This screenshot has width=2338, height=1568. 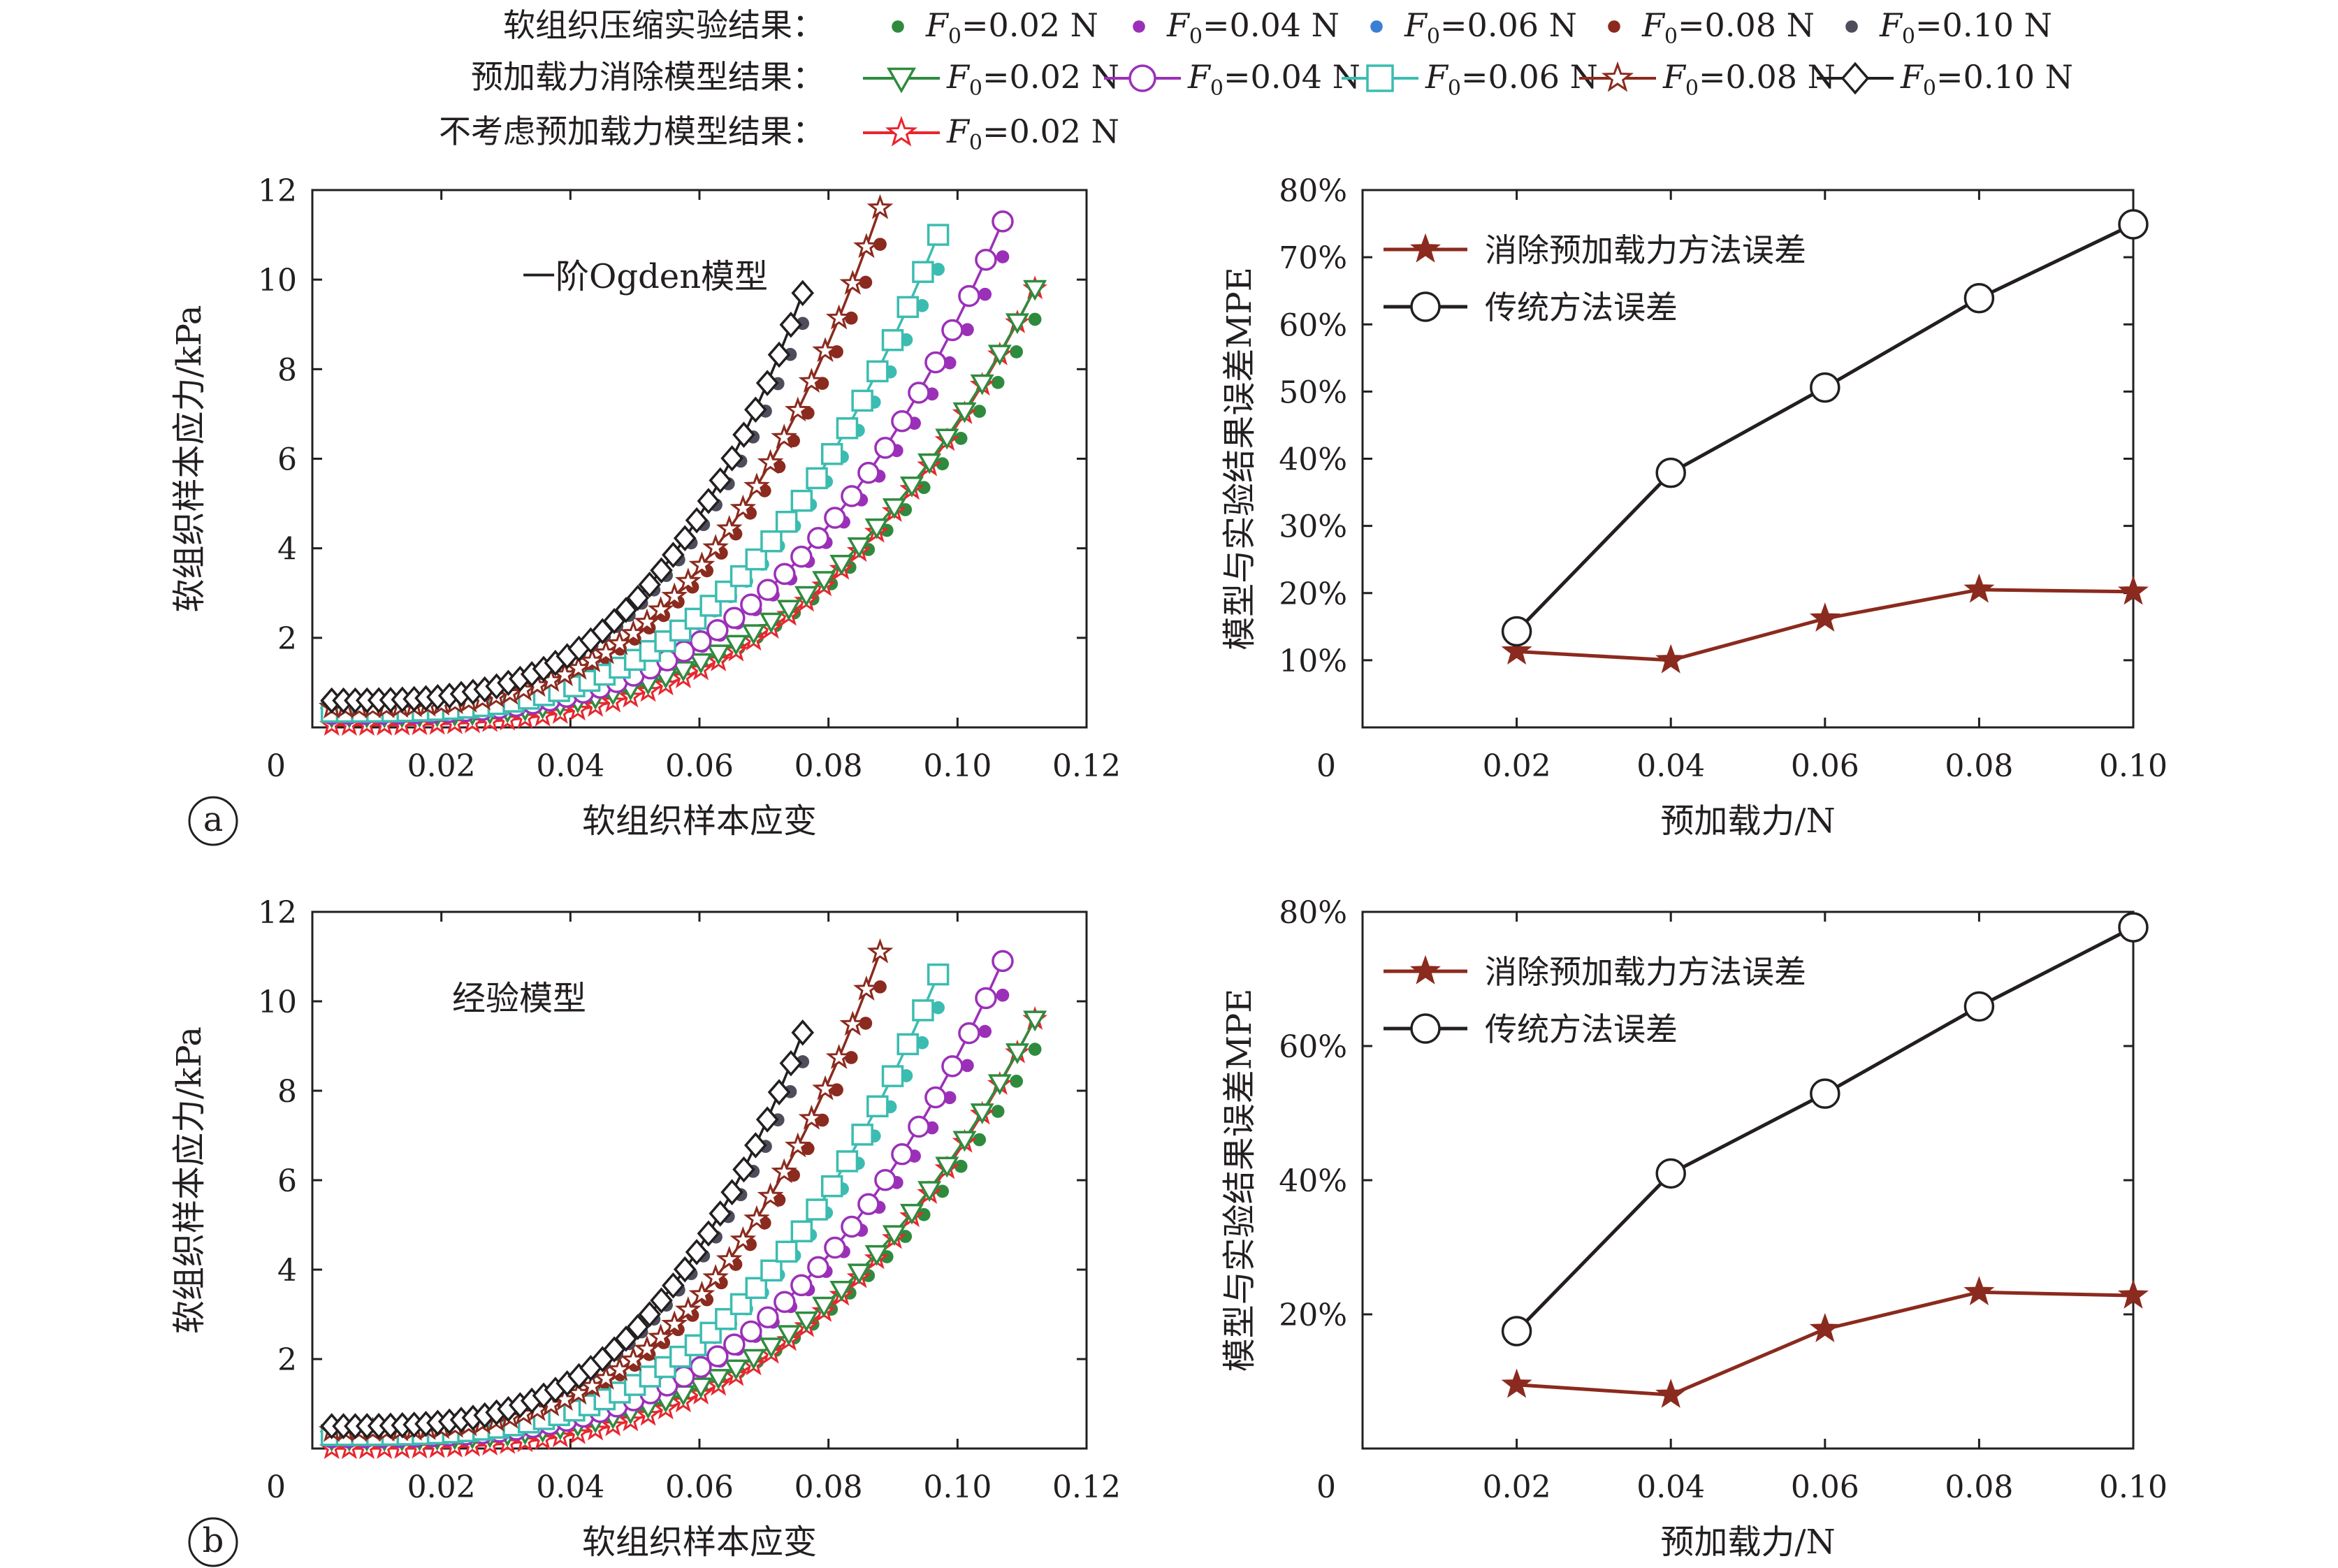 What do you see at coordinates (287, 460) in the screenshot?
I see `y-tick-label: 6` at bounding box center [287, 460].